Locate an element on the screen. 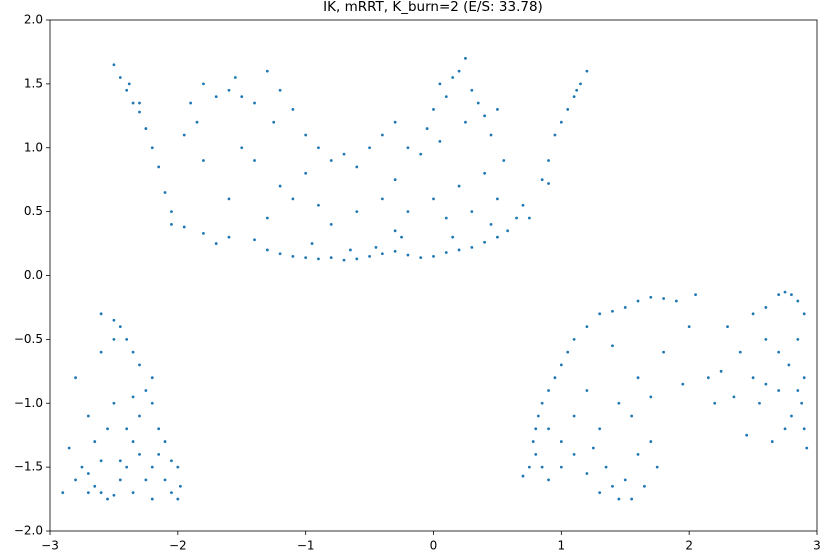  y-tick-label: 0.0 is located at coordinates (33, 275).